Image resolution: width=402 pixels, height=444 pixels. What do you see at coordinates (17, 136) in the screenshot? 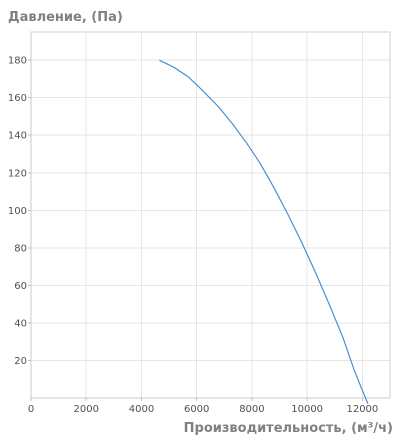
I see `y-tick-label: 140` at bounding box center [17, 136].